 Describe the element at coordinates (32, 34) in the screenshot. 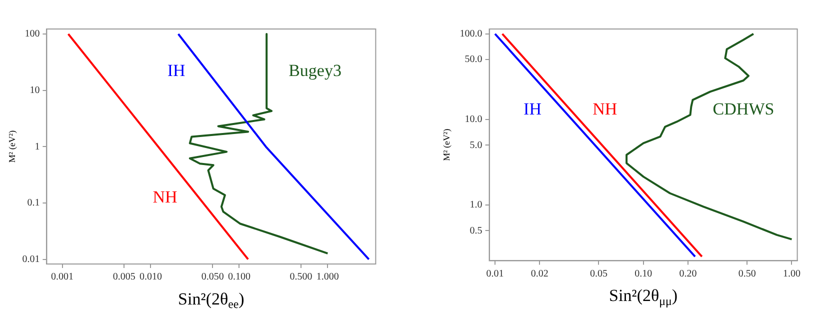

I see `y-tick-label: 100` at that location.